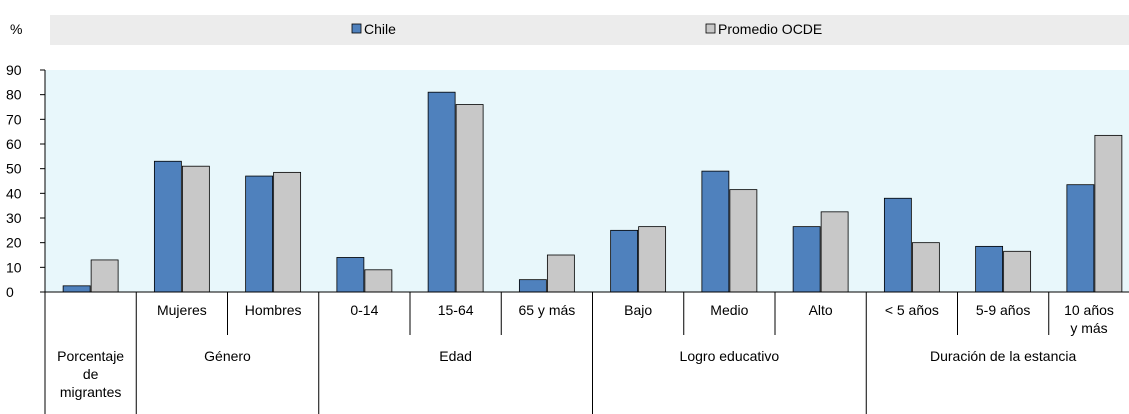 Image resolution: width=1129 pixels, height=414 pixels. I want to click on category-label: 0-14, so click(364, 310).